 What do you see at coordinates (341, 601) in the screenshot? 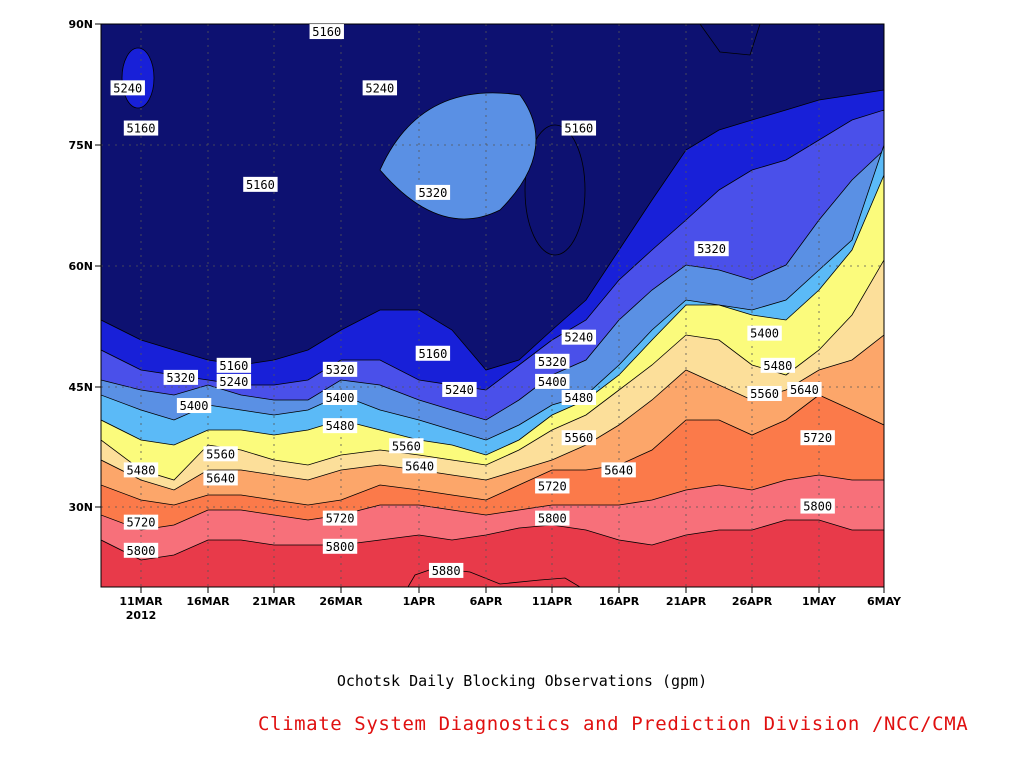
I see `x-tick-label: 26MAR` at bounding box center [341, 601].